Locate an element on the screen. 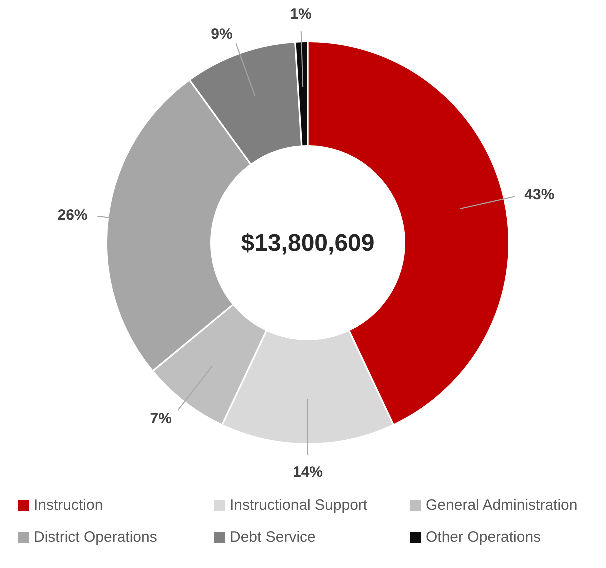  data-label: 26% is located at coordinates (73, 215).